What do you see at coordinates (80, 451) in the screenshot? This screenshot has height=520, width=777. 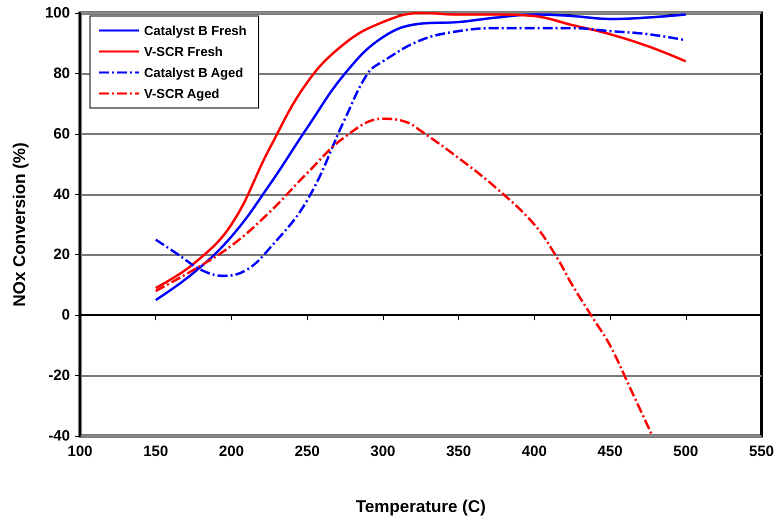 I see `x-tick-label: 100` at bounding box center [80, 451].